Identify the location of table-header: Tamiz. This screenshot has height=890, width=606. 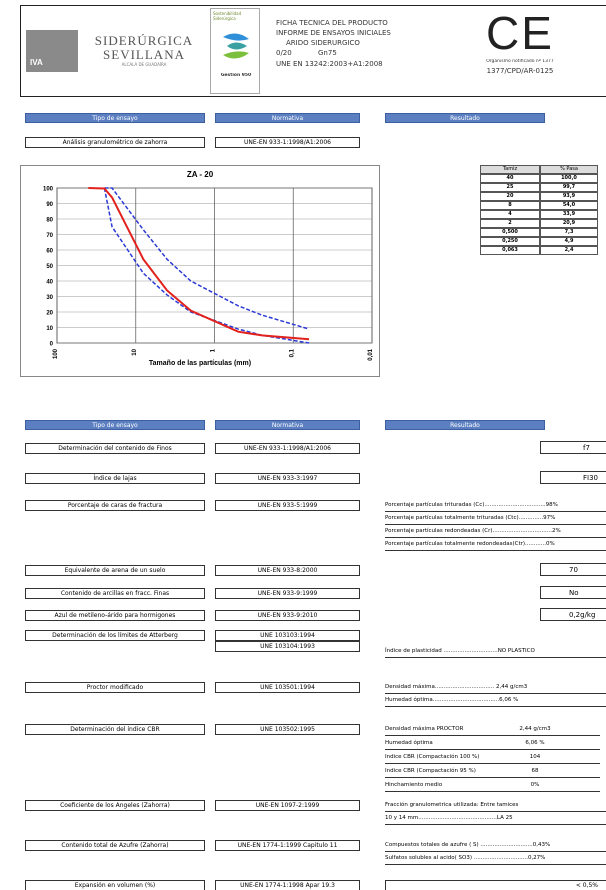
(510, 169).